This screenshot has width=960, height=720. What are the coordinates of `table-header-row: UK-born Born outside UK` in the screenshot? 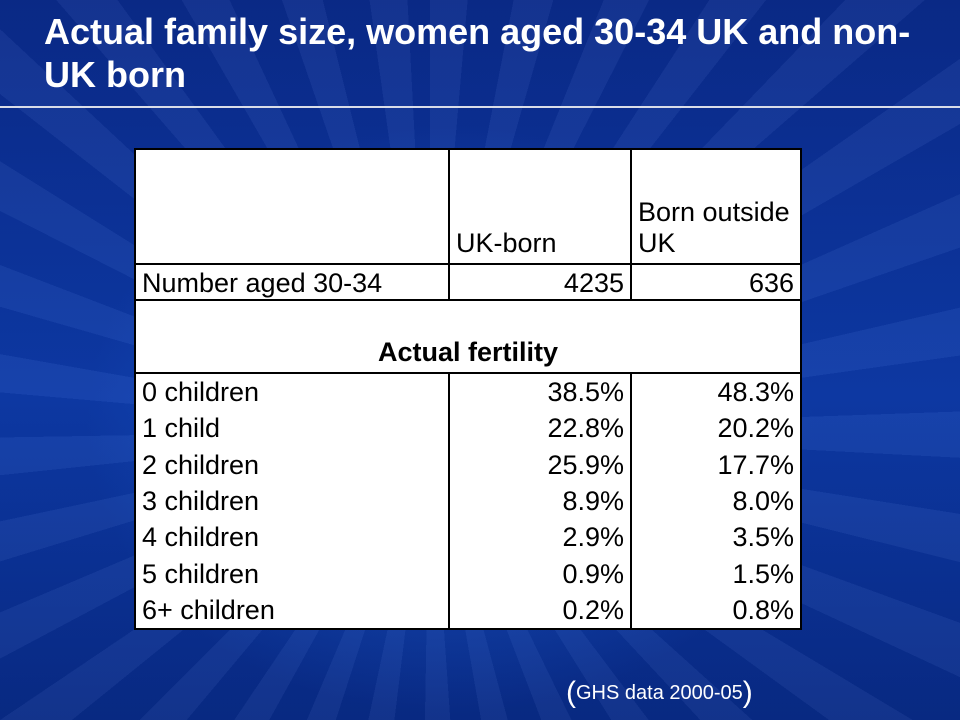 It's located at (468, 206).